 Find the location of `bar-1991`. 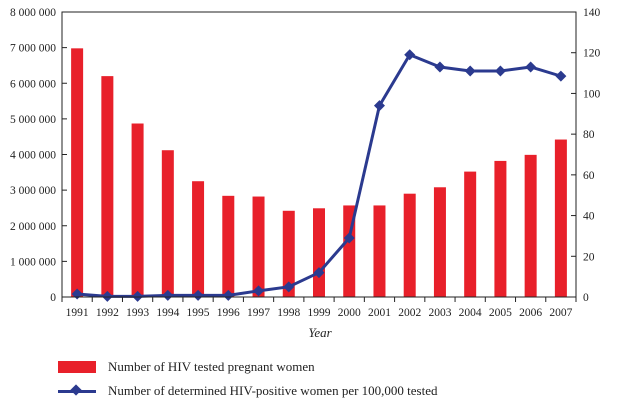

bar-1991 is located at coordinates (77, 173).